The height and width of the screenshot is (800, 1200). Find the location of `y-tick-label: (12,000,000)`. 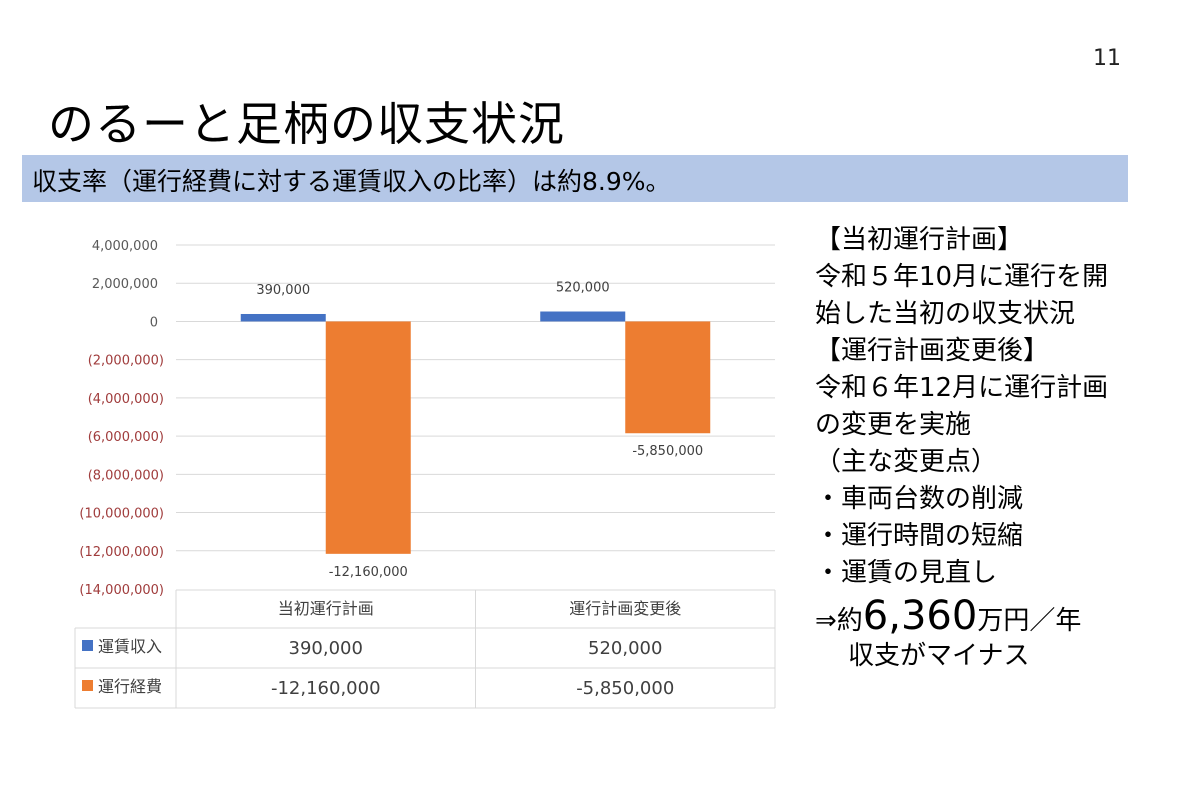

y-tick-label: (12,000,000) is located at coordinates (121, 552).